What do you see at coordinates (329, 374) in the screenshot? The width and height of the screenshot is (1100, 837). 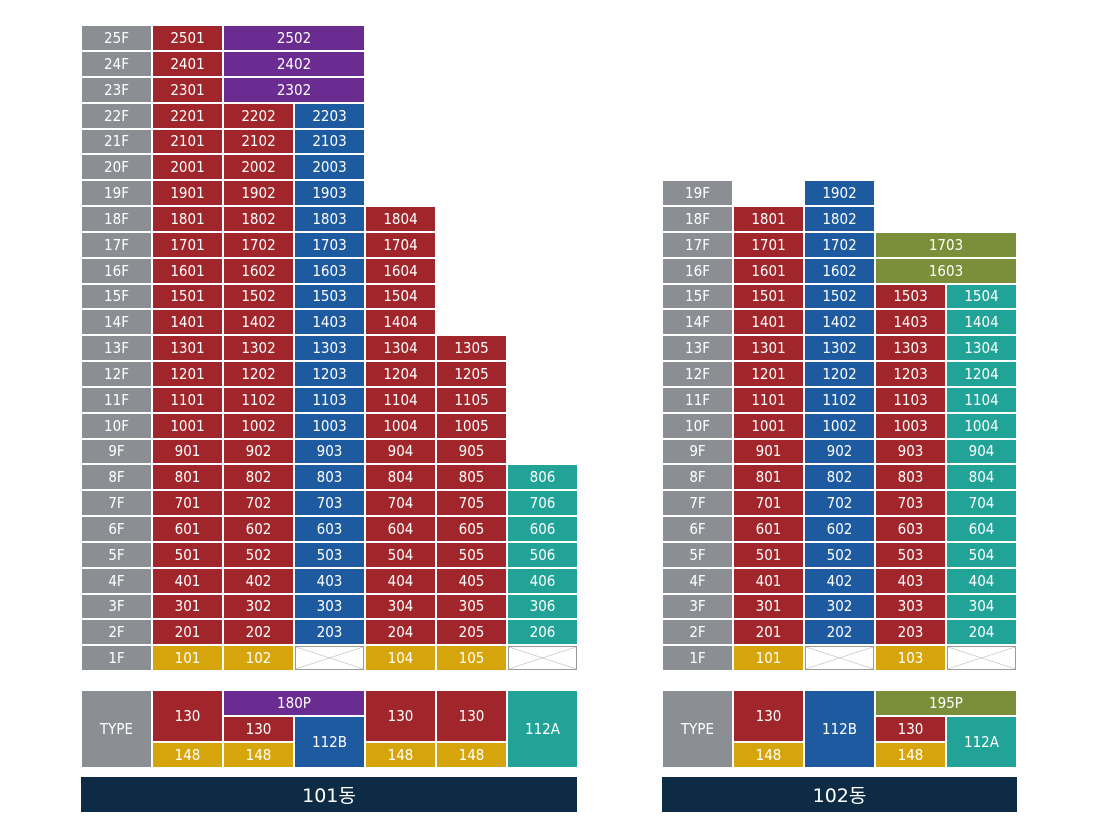 I see `unit-1203: 1203` at bounding box center [329, 374].